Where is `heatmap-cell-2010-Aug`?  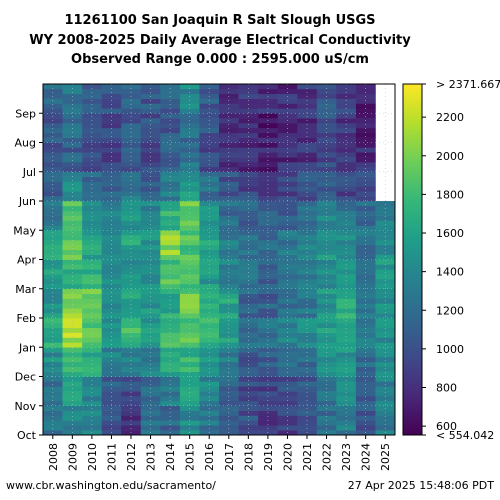 heatmap-cell-2010-Aug is located at coordinates (92, 135).